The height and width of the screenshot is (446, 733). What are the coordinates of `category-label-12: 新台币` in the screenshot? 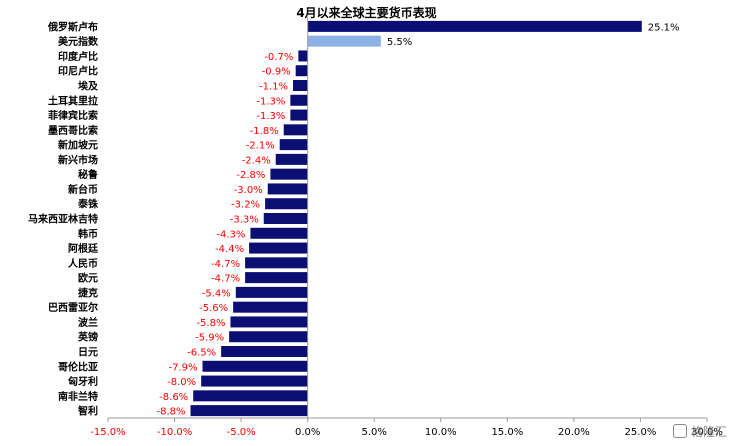 It's located at (83, 189).